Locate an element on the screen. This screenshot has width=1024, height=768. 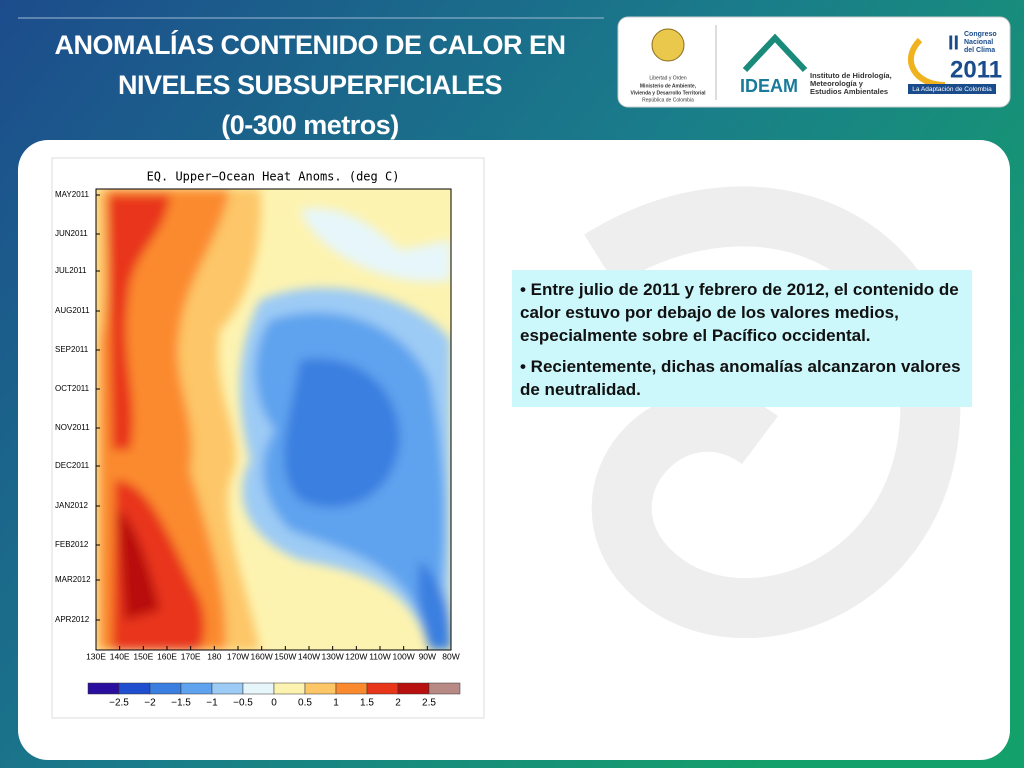
logo-text: II is located at coordinates (953, 43).